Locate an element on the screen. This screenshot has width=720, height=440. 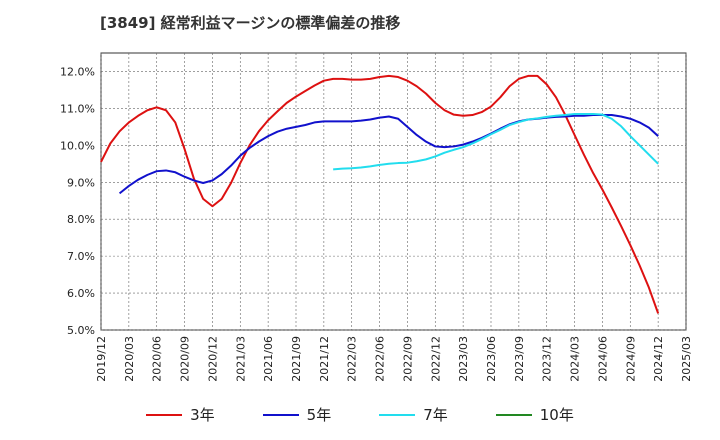
legend-item: 3年 is located at coordinates (180, 414).